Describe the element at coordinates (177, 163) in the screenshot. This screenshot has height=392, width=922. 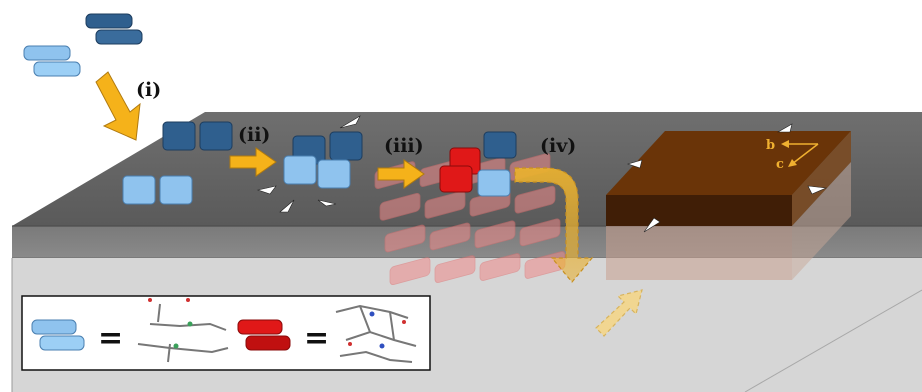
I see `adsorbed-dimers` at that location.